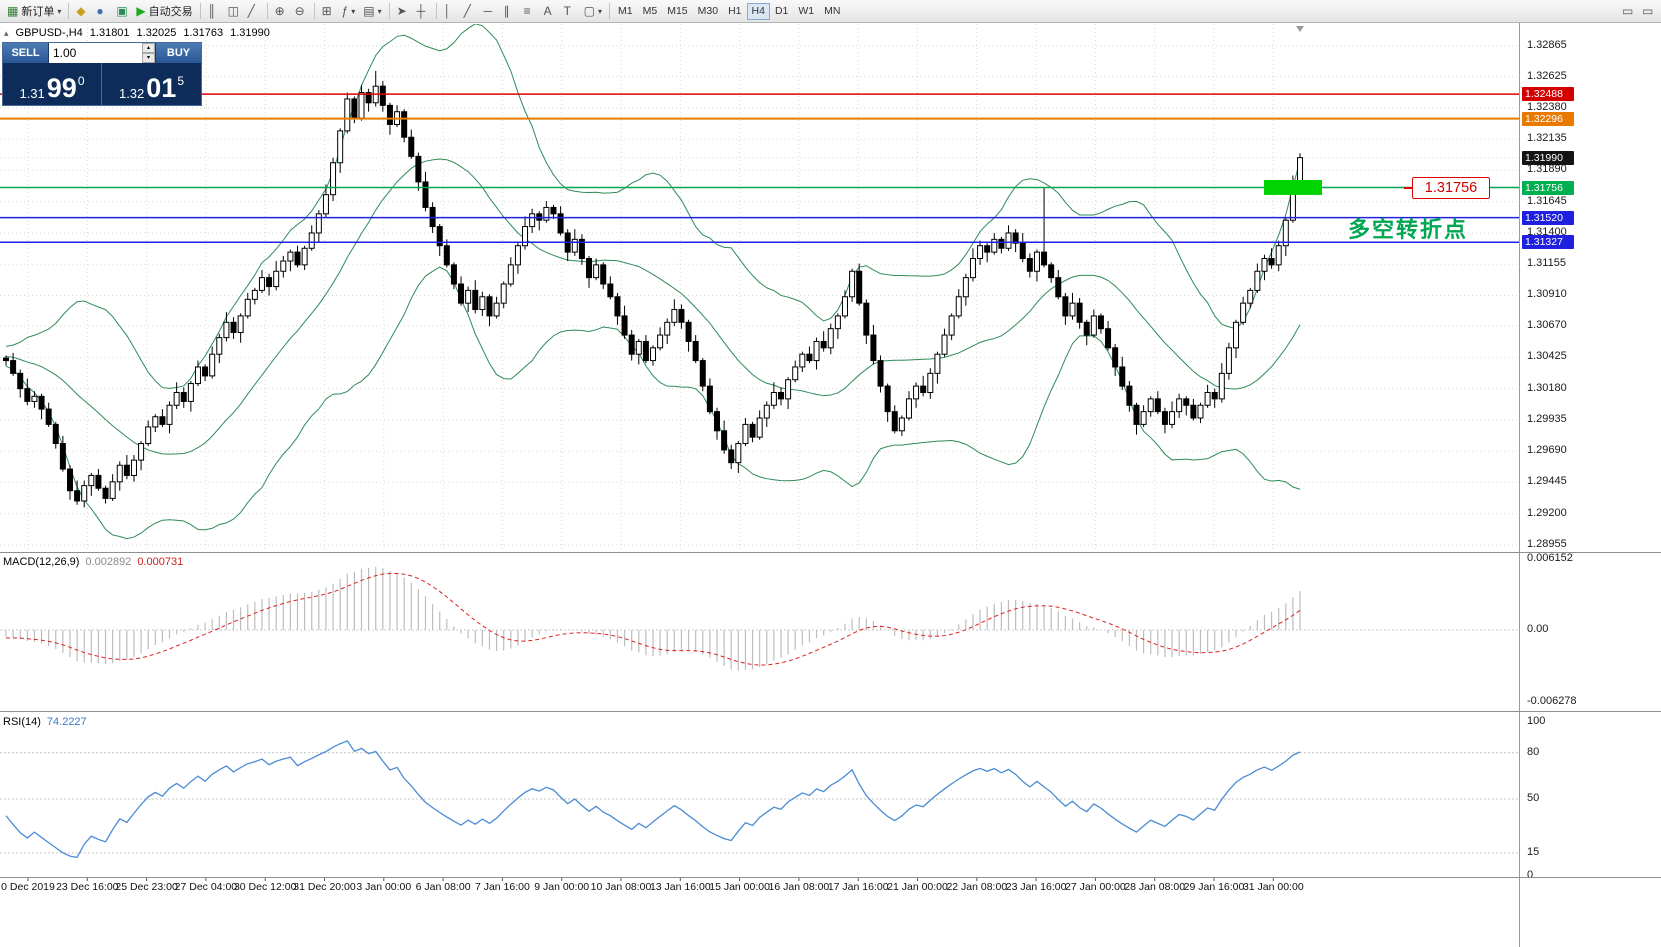 The image size is (1661, 947). What do you see at coordinates (170, 12) in the screenshot?
I see `auto-trading-label: 自动交易` at bounding box center [170, 12].